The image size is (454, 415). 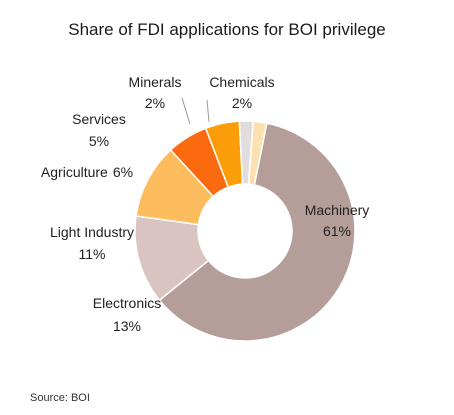 What do you see at coordinates (60, 398) in the screenshot?
I see `source-note: Source: BOI` at bounding box center [60, 398].